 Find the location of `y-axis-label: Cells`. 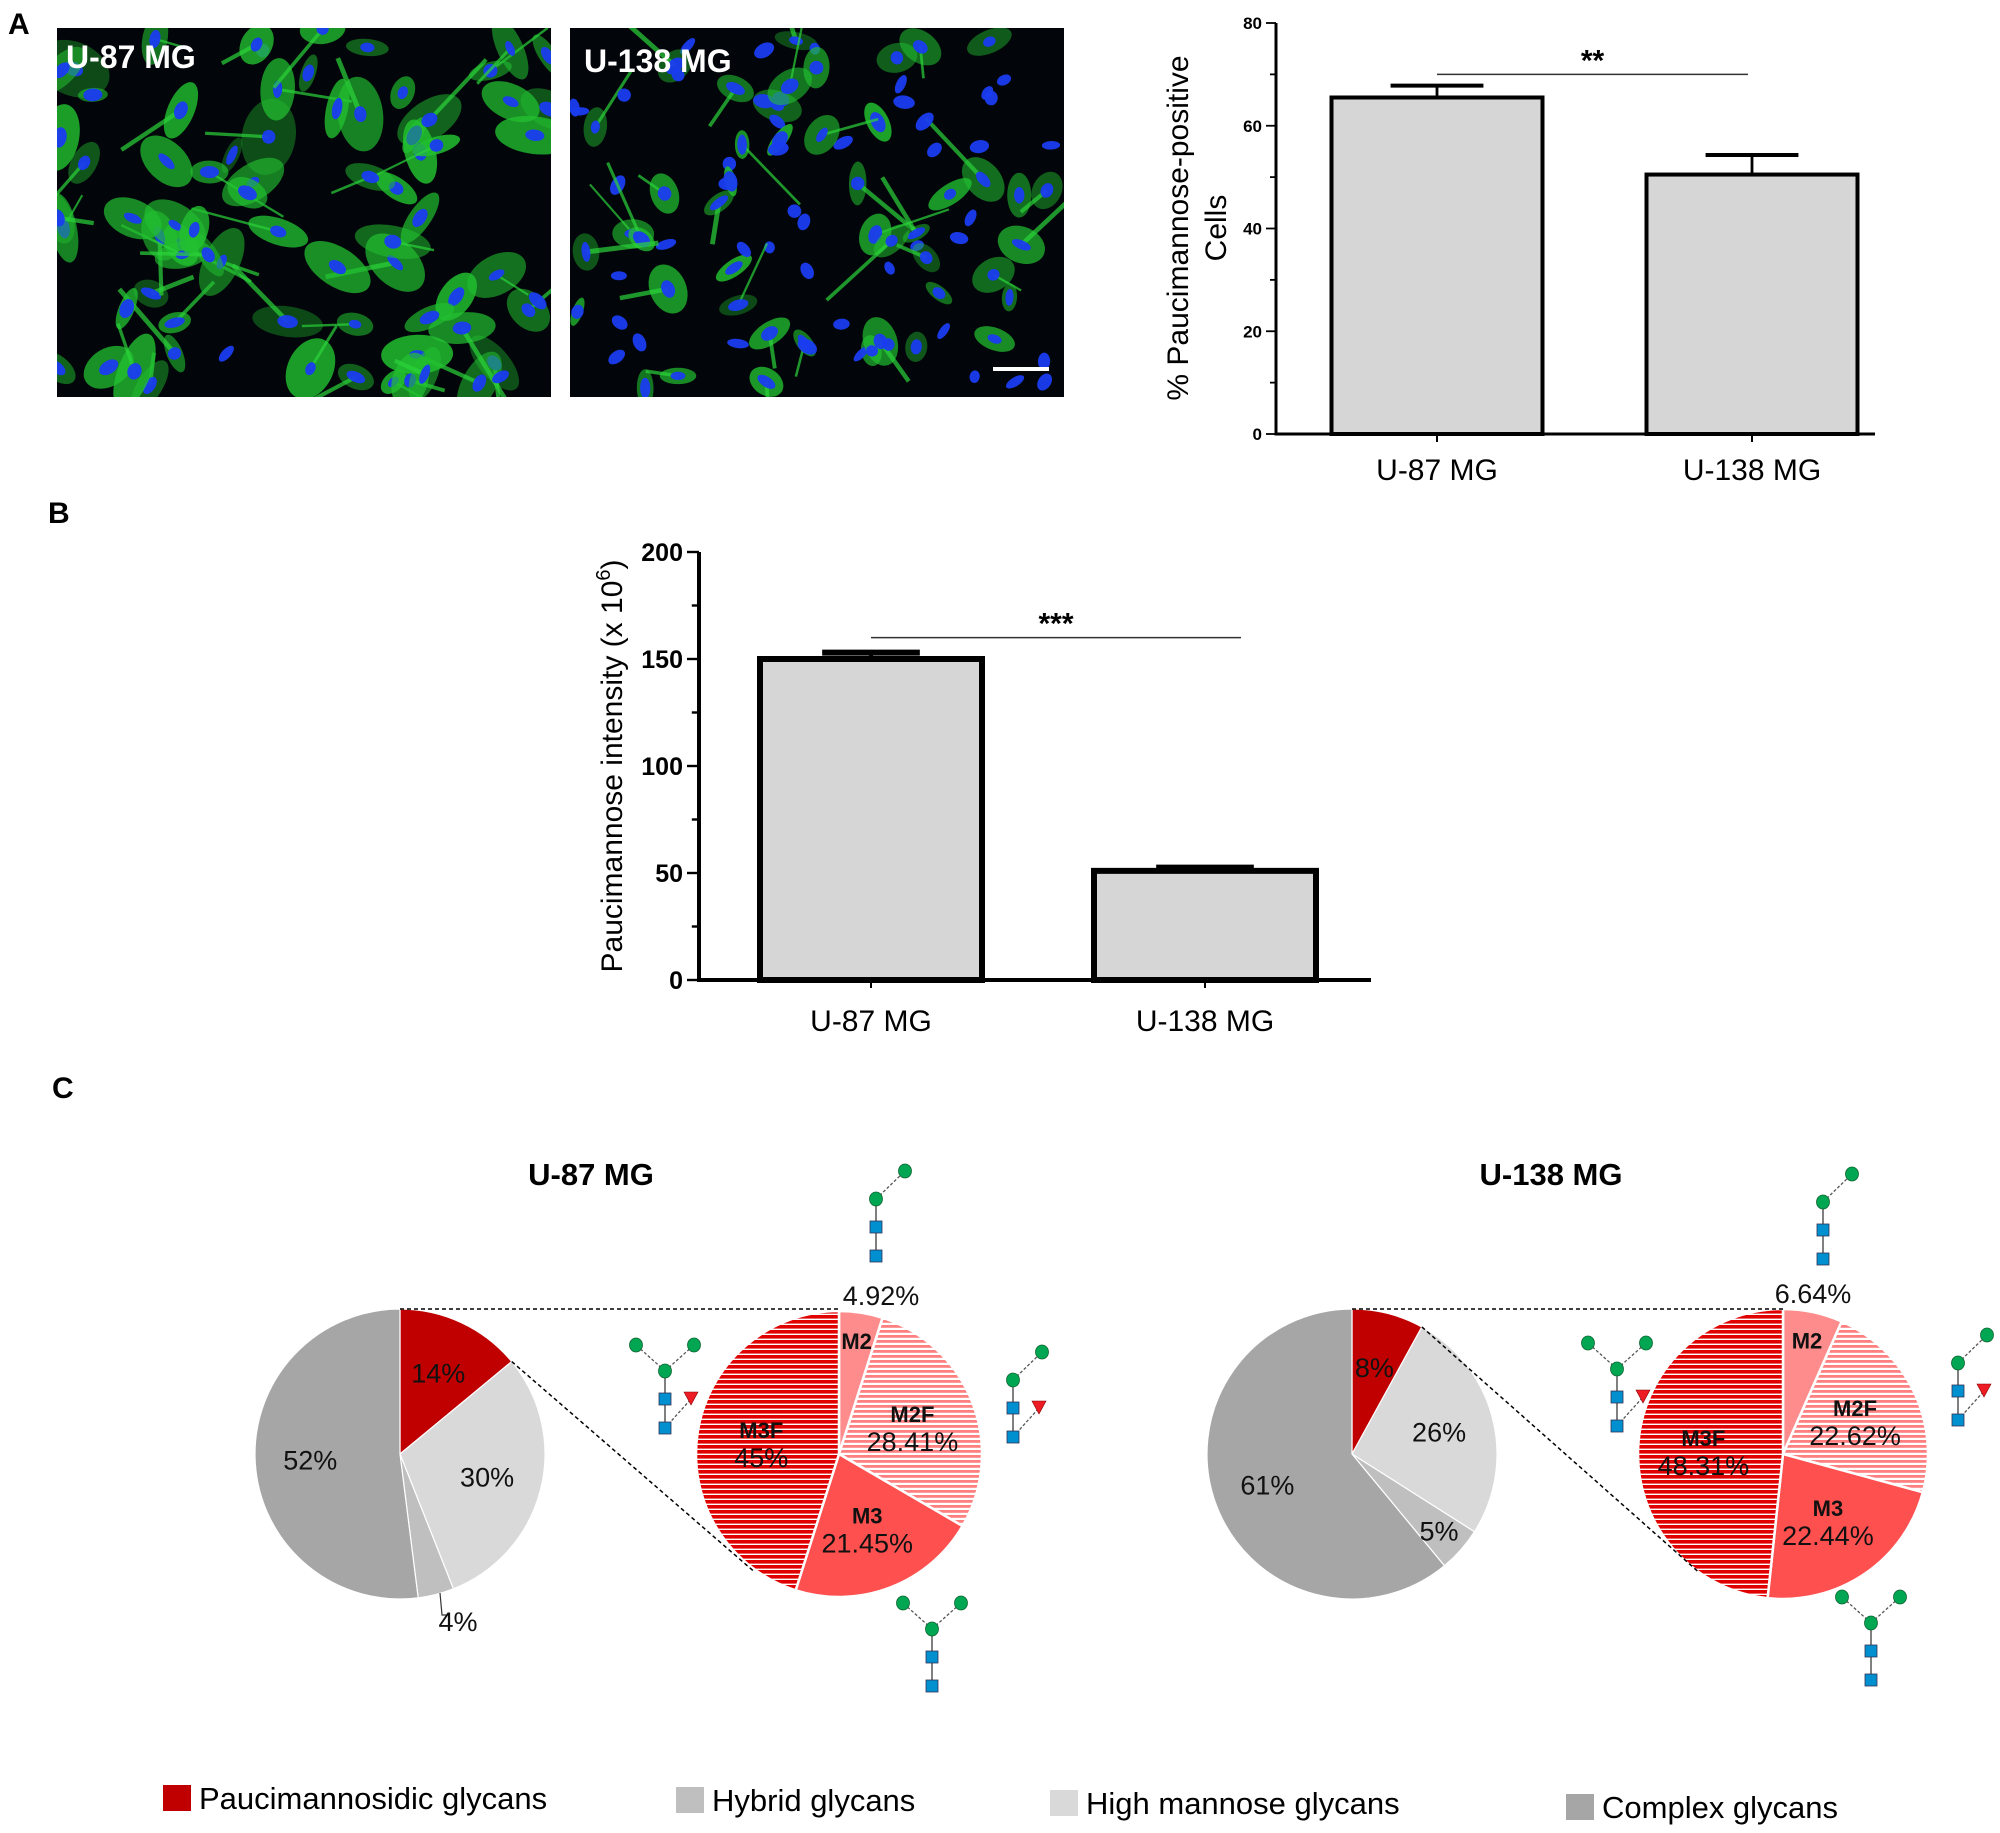

y-axis-label: Cells is located at coordinates (1216, 228).